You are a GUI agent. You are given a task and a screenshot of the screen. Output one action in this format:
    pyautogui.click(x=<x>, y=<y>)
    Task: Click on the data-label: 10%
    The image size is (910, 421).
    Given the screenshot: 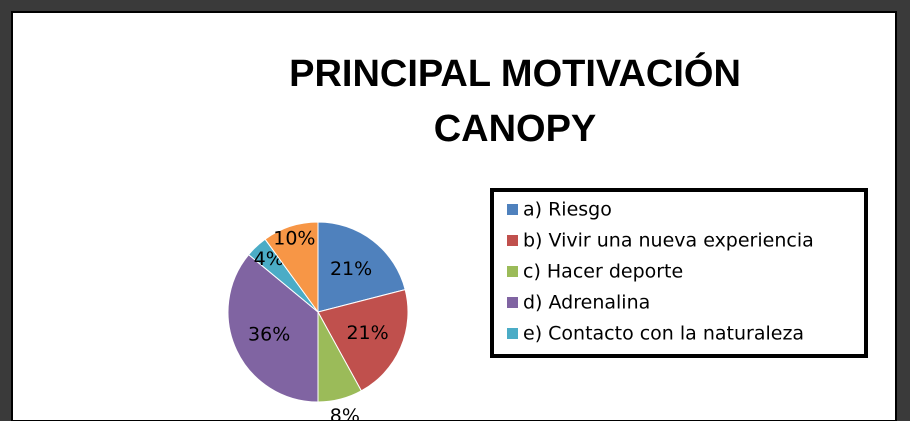 What is the action you would take?
    pyautogui.click(x=294, y=239)
    